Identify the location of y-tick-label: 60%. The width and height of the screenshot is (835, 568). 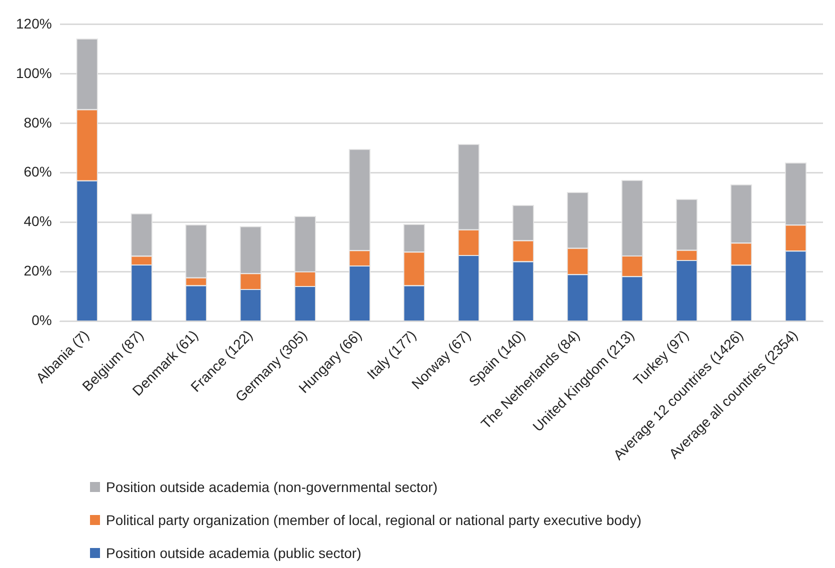
(38, 172).